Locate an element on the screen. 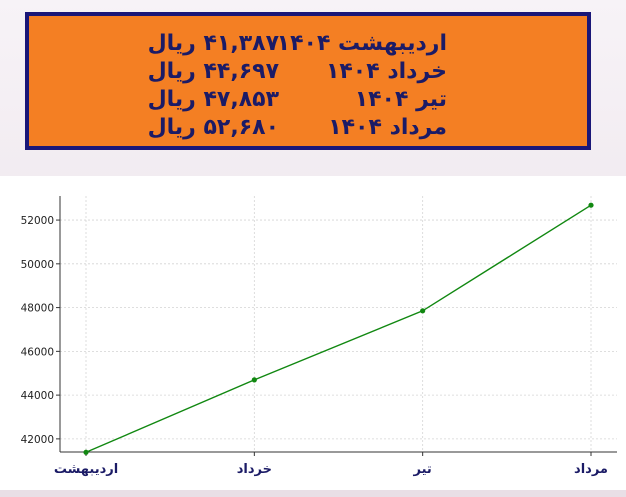  price-value: ۴۱,۳۸۷ ریال is located at coordinates (213, 43).